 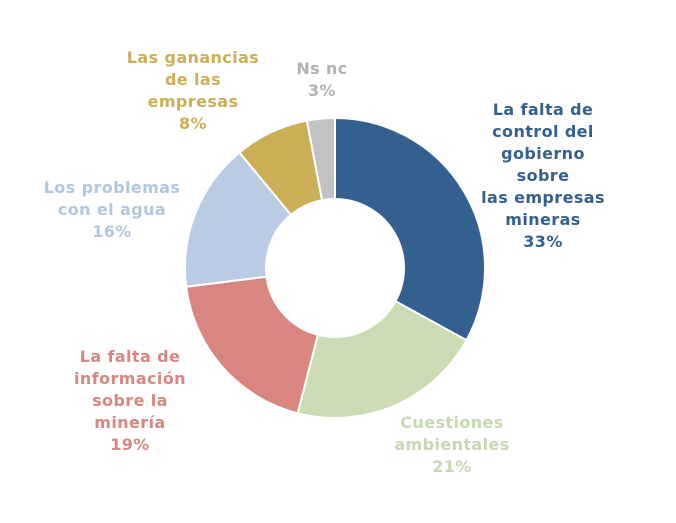 What do you see at coordinates (252, 345) in the screenshot?
I see `slice-falta-informacion` at bounding box center [252, 345].